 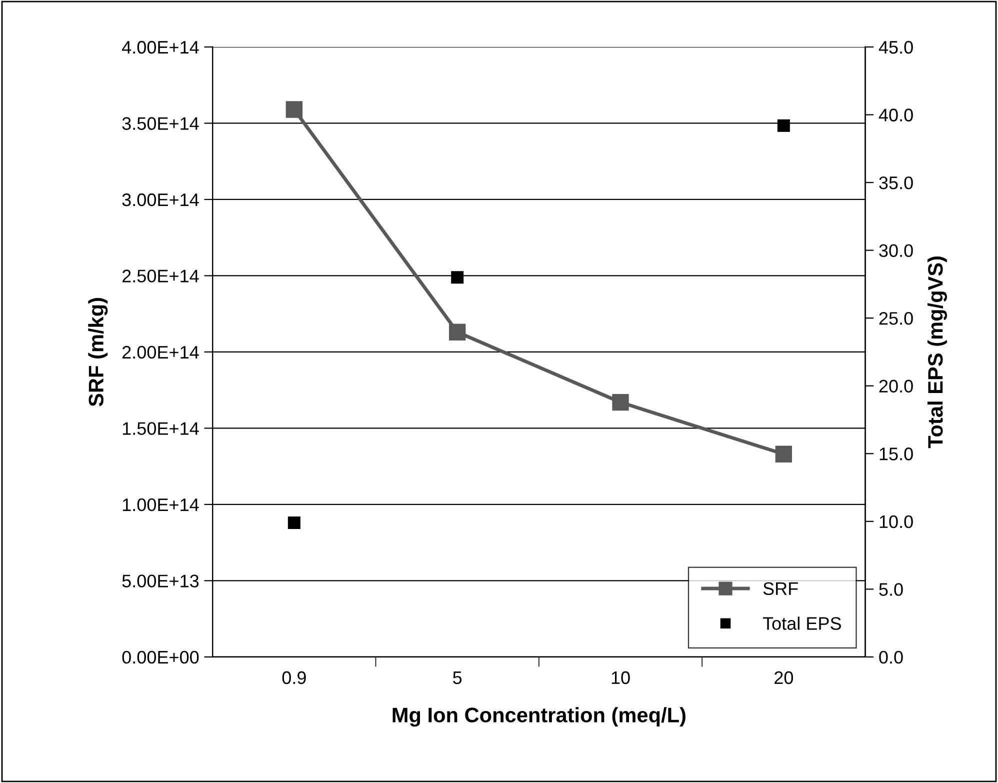 I want to click on y-tick-label: 0.00E+00, so click(x=160, y=657).